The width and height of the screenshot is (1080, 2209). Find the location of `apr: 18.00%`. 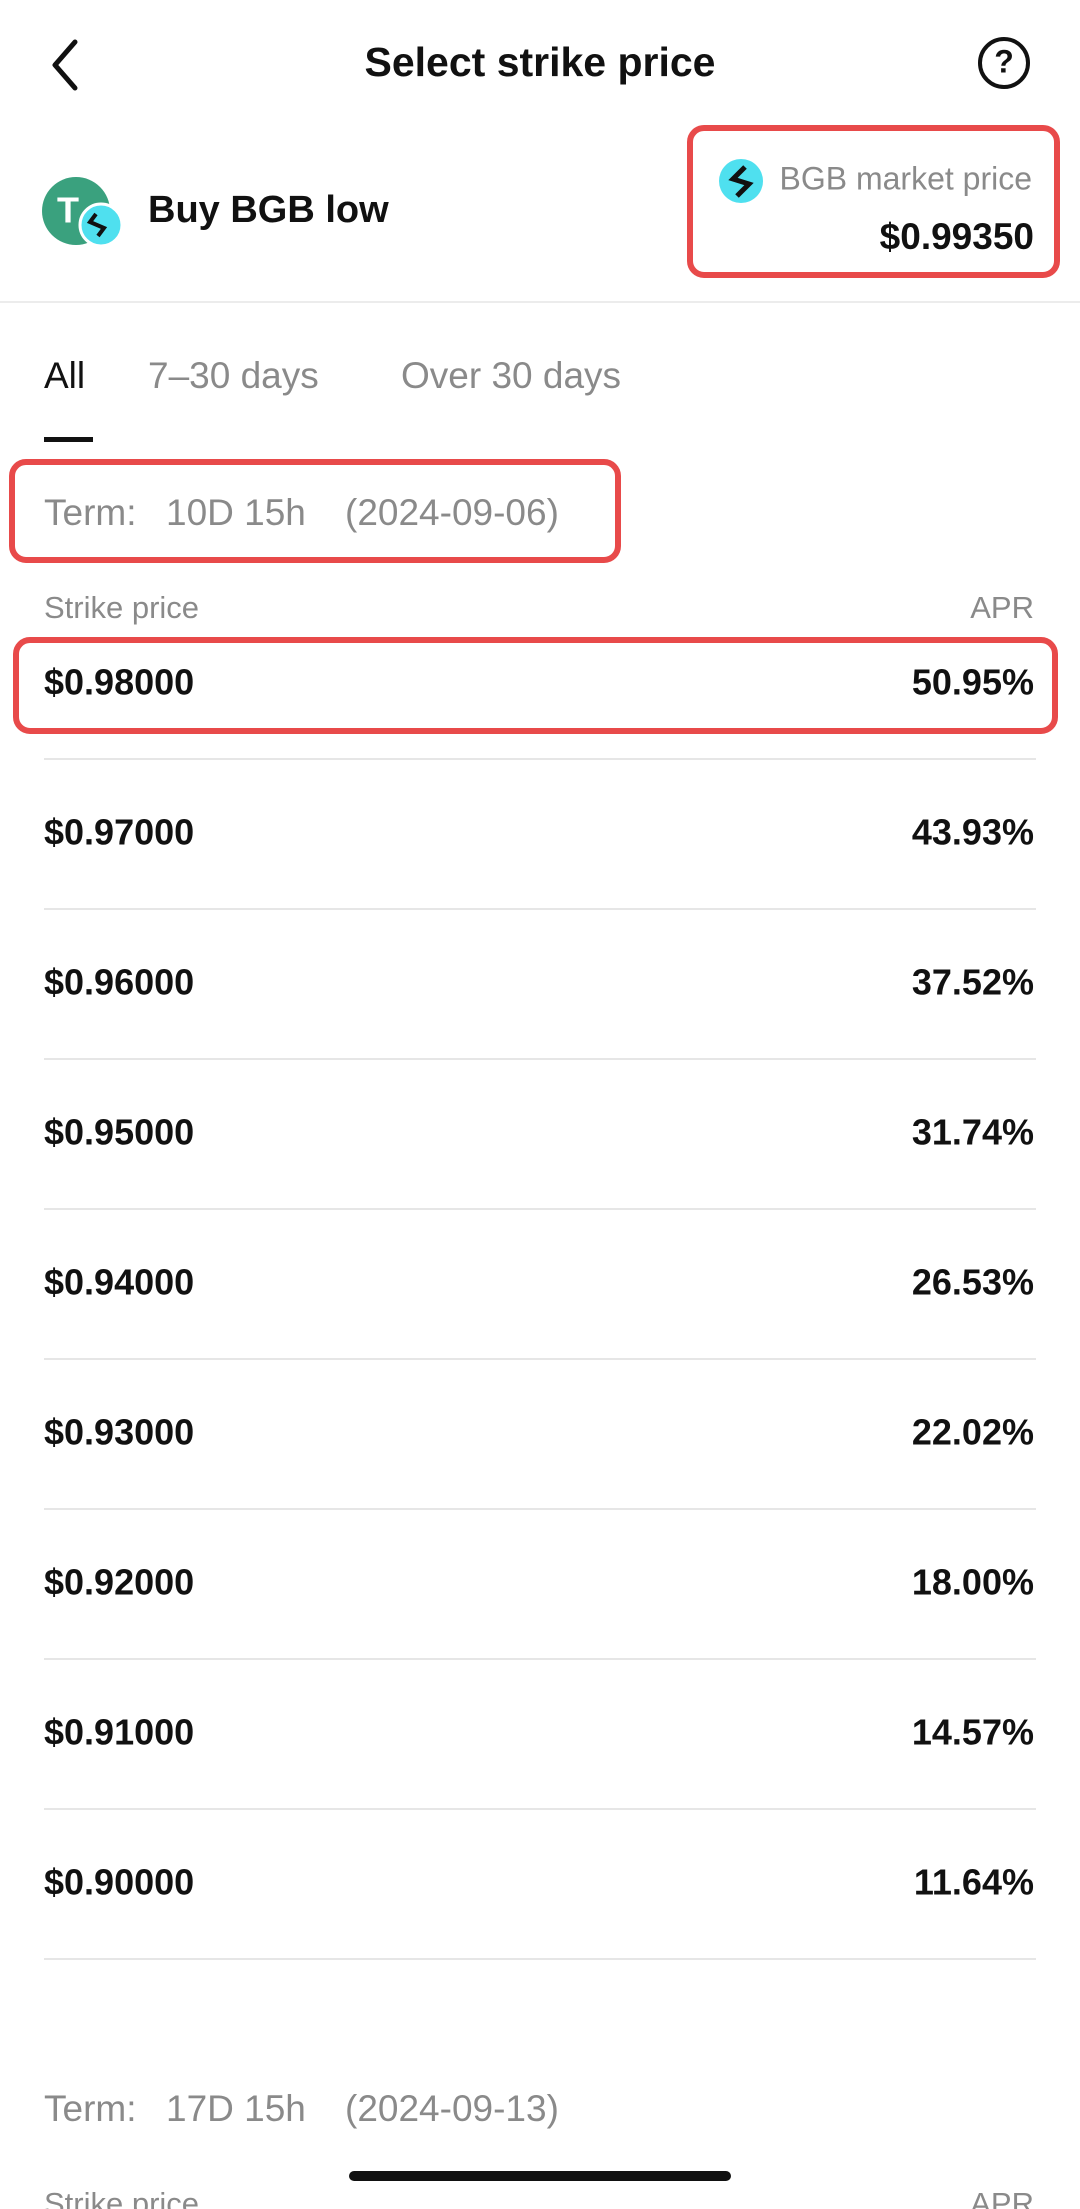

apr: 18.00% is located at coordinates (973, 1582).